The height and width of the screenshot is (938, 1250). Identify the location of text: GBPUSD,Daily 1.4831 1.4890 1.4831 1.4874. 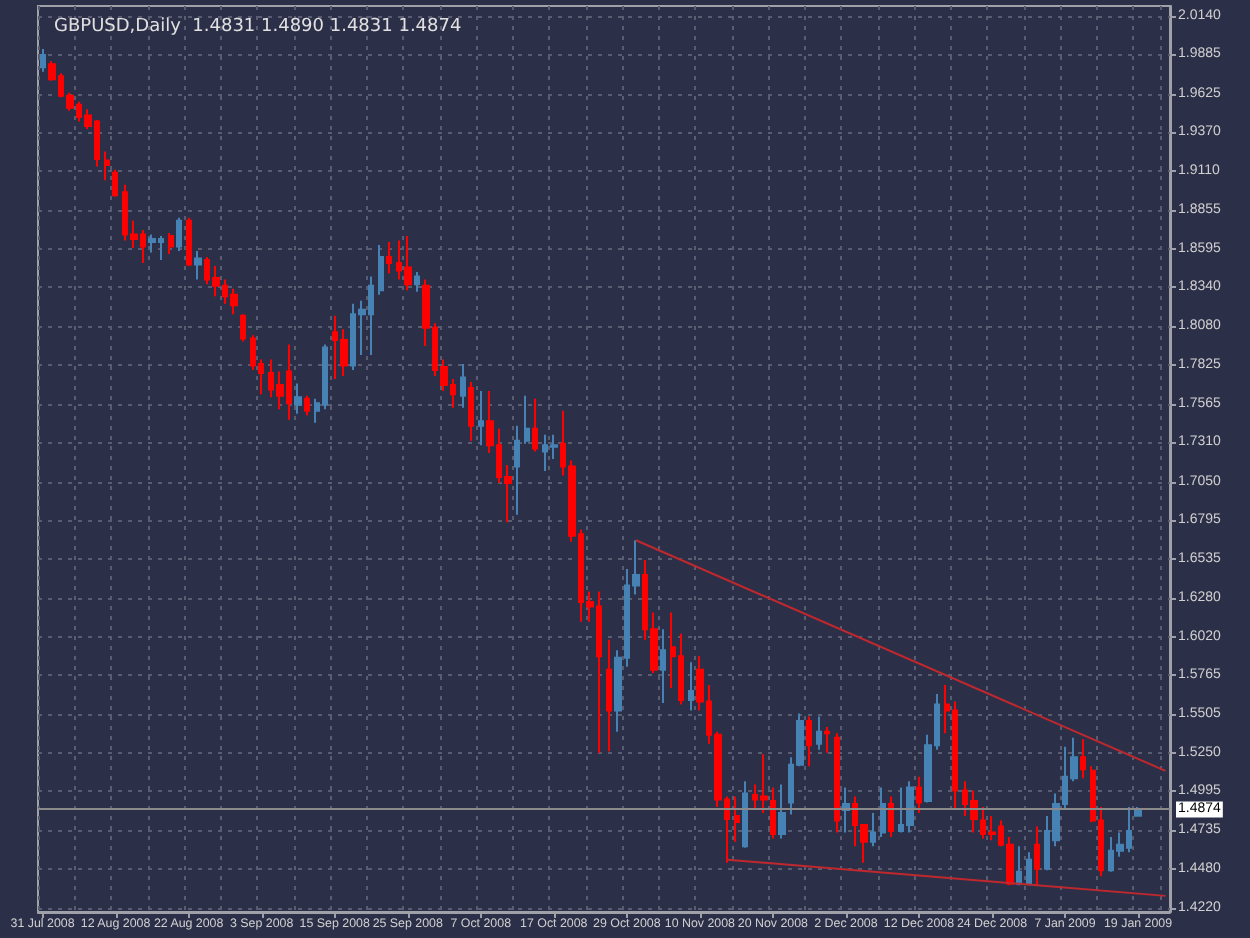
(258, 27).